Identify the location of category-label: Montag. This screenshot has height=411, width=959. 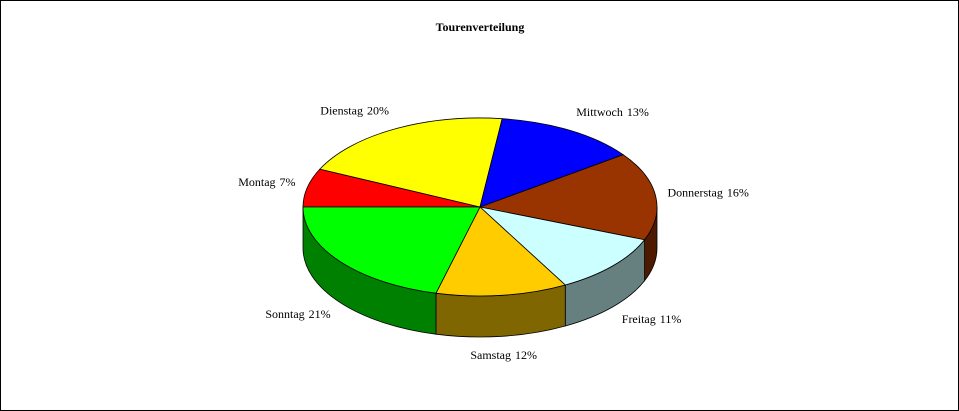
(256, 182).